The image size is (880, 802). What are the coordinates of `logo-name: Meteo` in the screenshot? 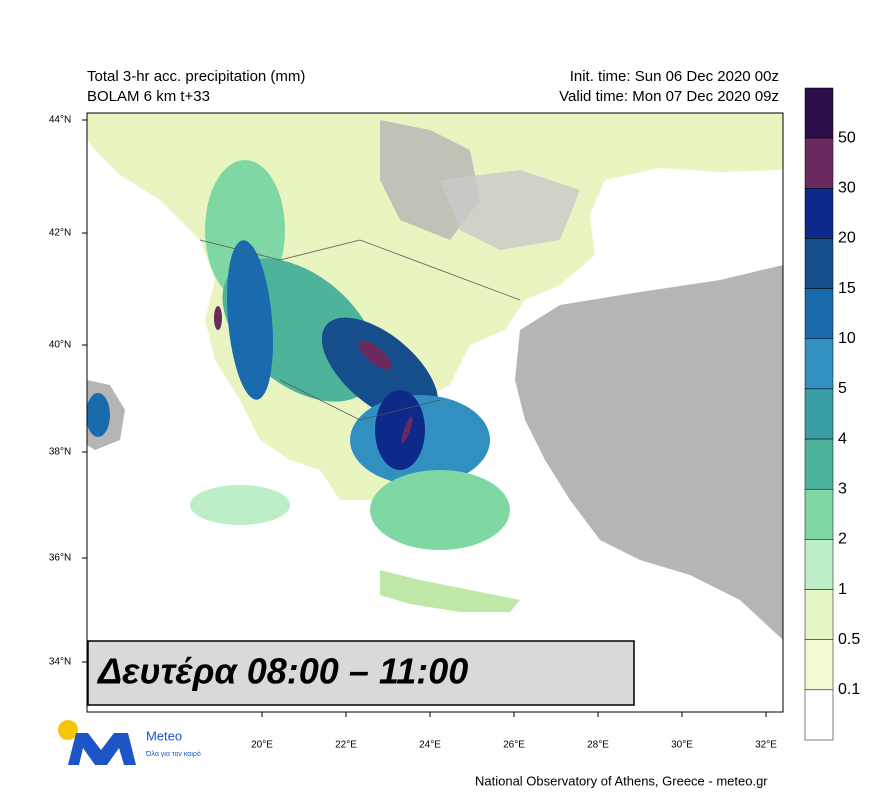 It's located at (164, 735).